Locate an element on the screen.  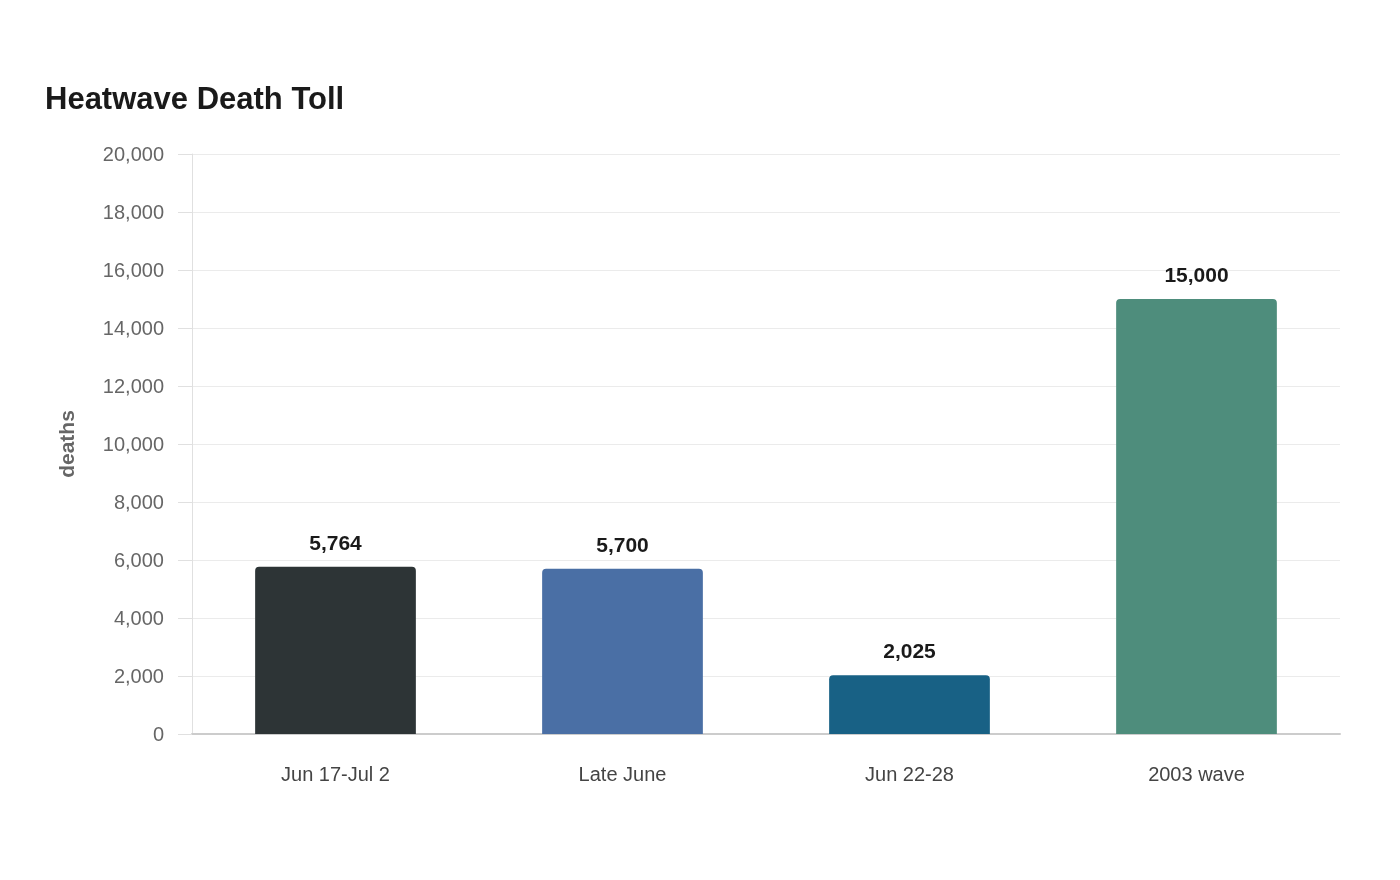
y-tick-label: 6,000 is located at coordinates (138, 560).